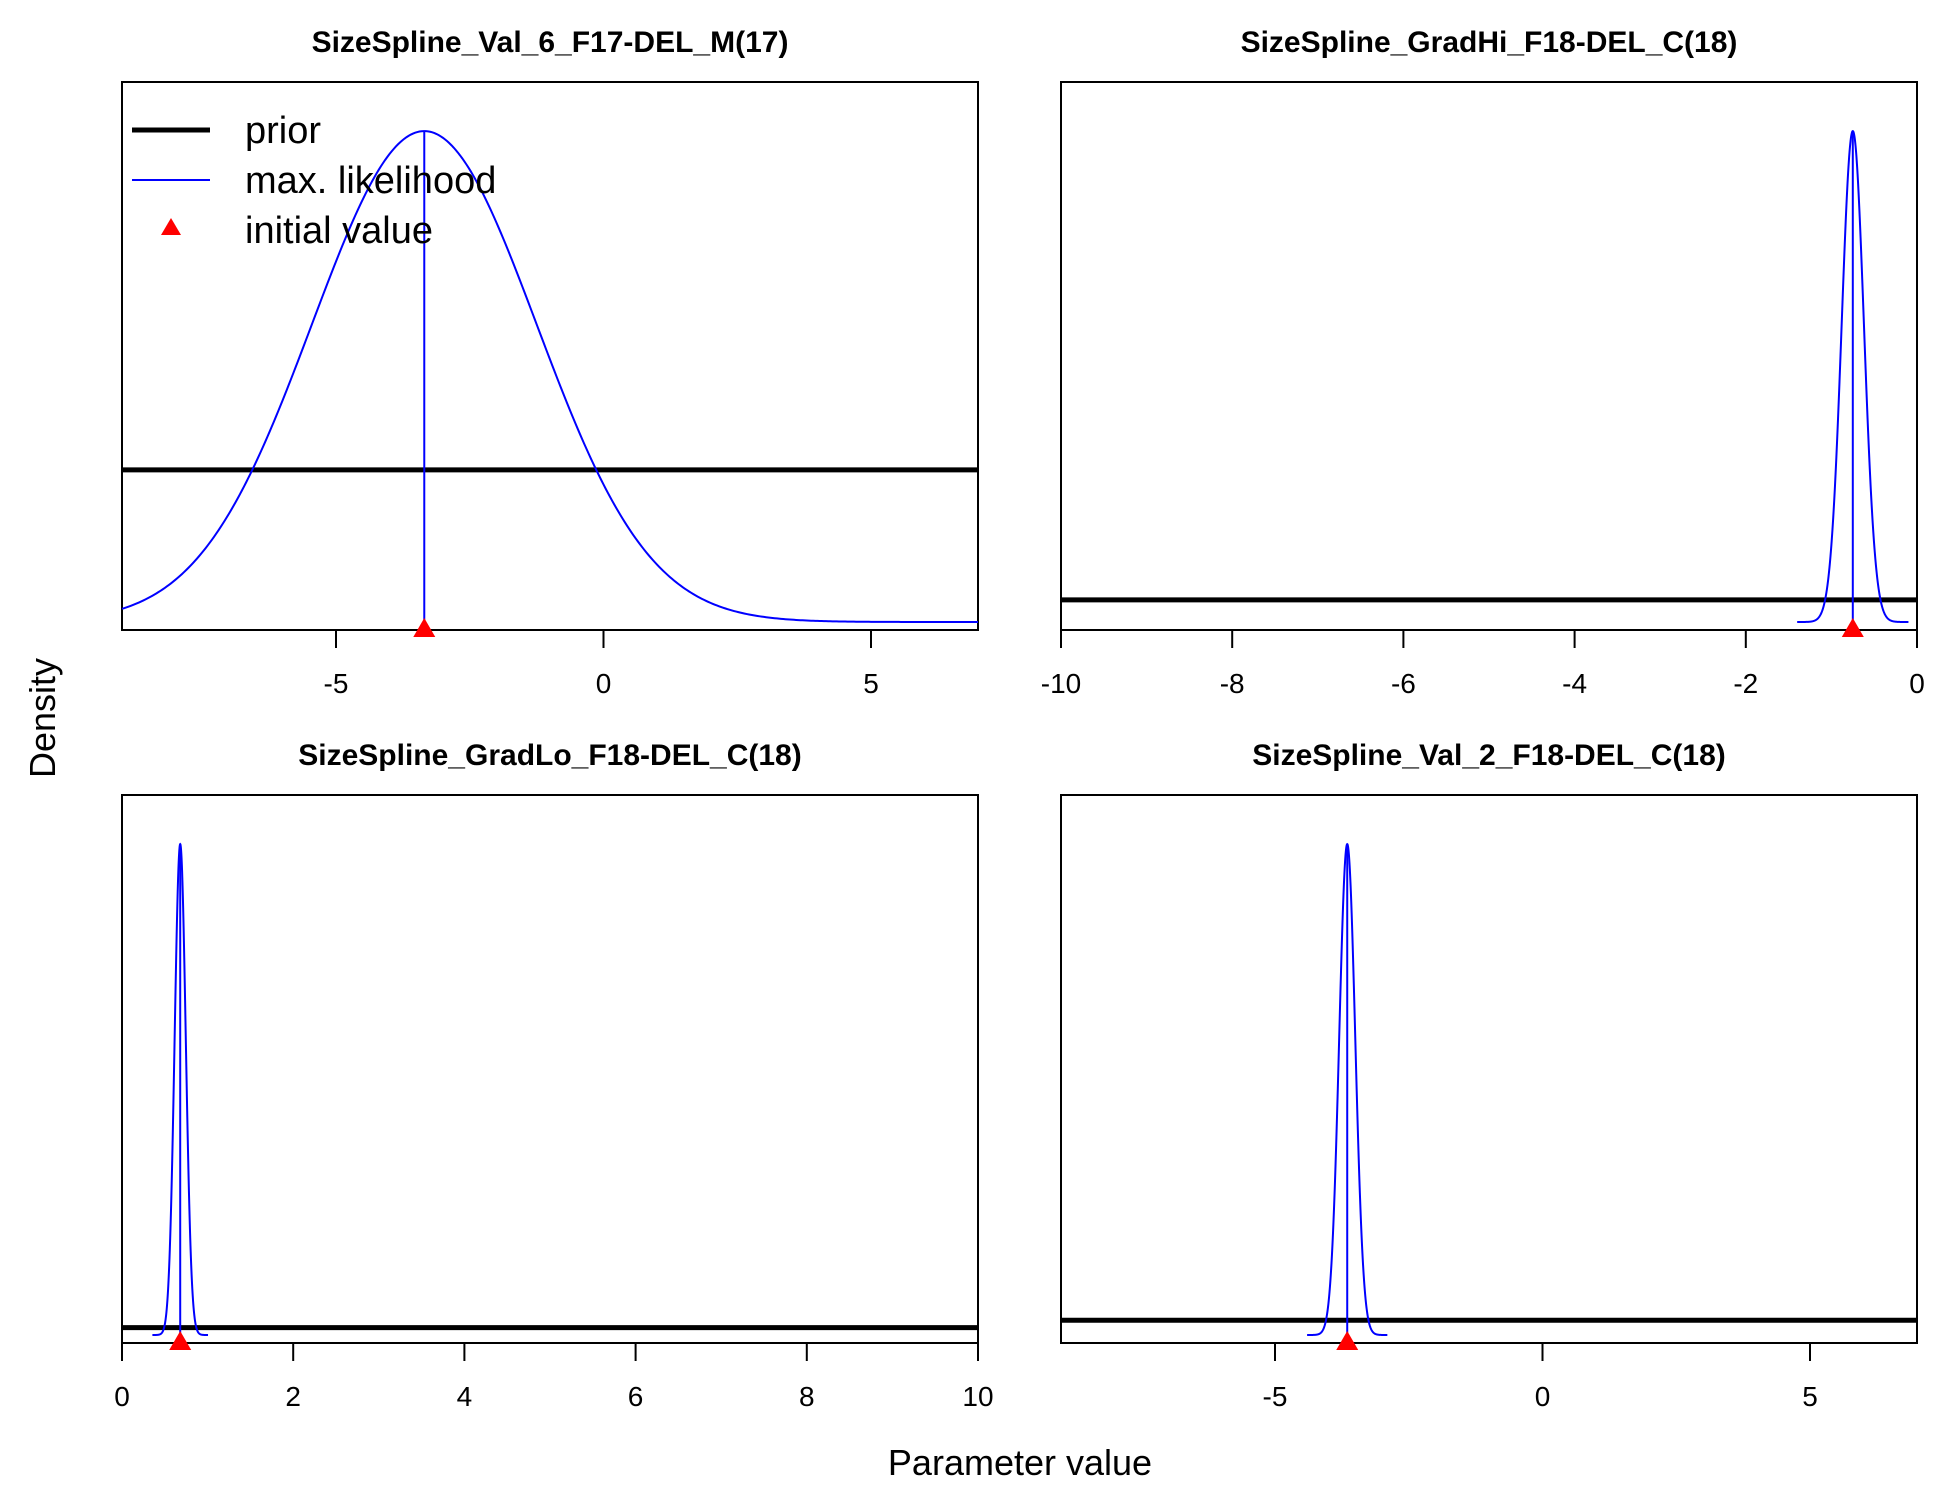  What do you see at coordinates (283, 131) in the screenshot?
I see `legend-prior-label: prior` at bounding box center [283, 131].